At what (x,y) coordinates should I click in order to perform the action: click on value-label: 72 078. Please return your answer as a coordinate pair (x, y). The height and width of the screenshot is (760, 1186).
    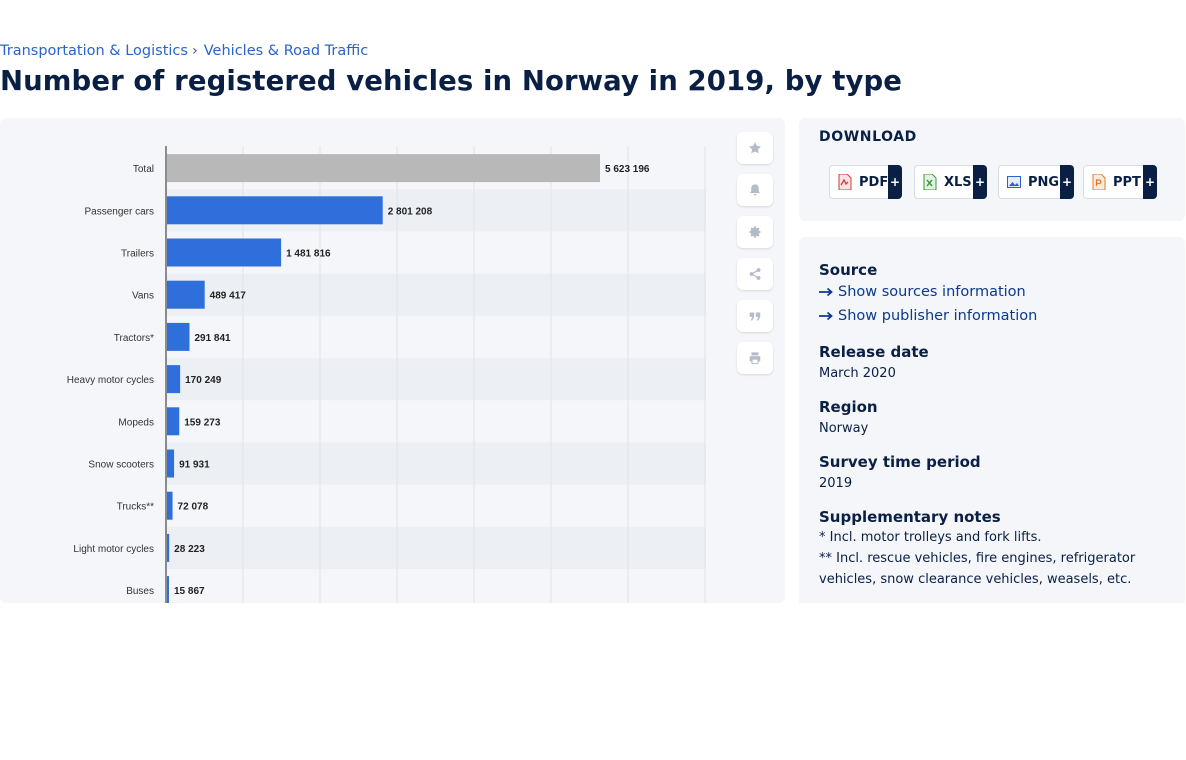
    Looking at the image, I should click on (193, 507).